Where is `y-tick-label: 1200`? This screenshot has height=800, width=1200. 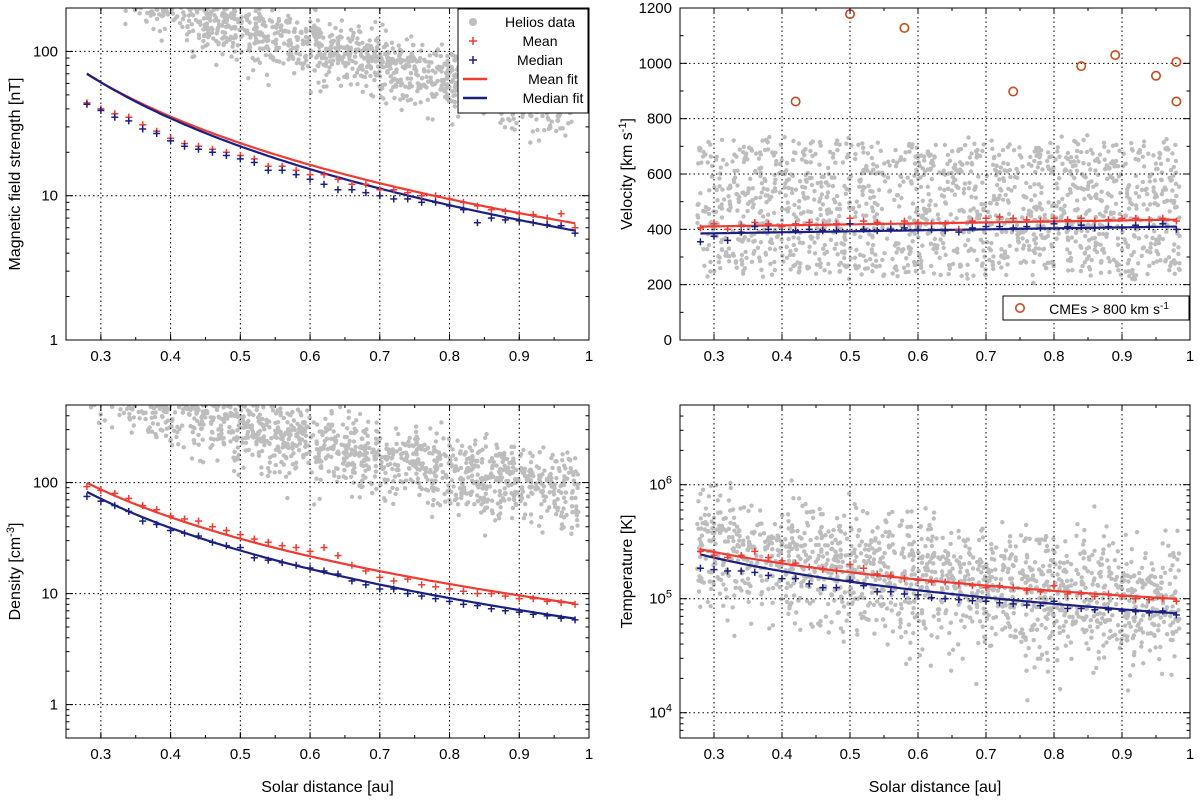
y-tick-label: 1200 is located at coordinates (655, 8).